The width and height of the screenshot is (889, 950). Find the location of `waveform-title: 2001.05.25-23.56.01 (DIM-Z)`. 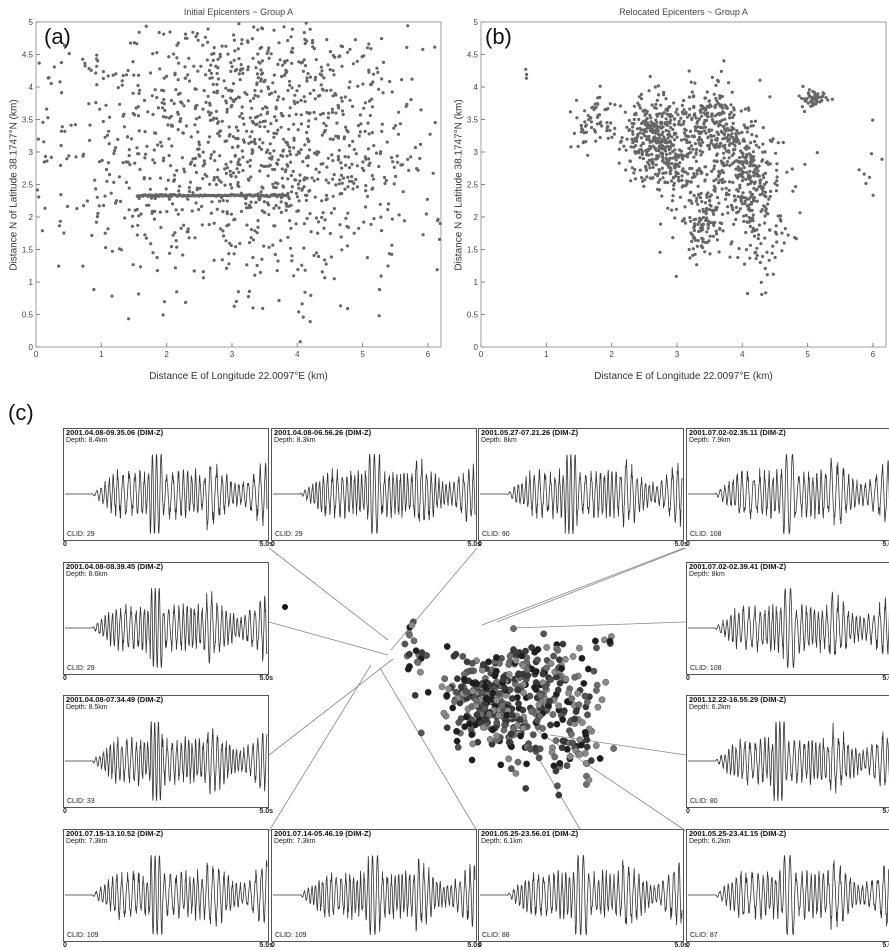

waveform-title: 2001.05.25-23.56.01 (DIM-Z) is located at coordinates (530, 833).